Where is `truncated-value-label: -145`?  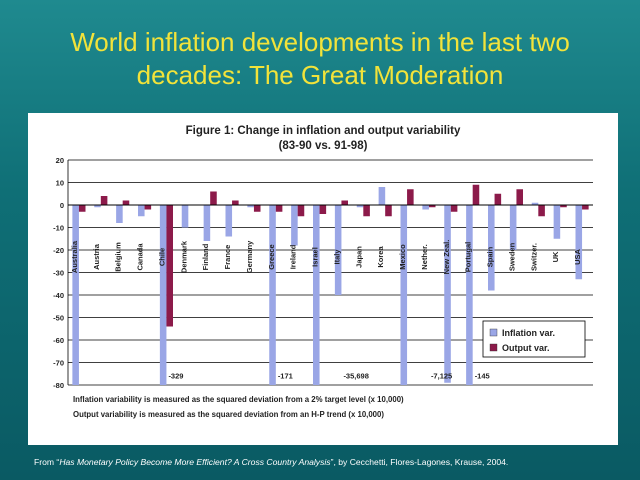 truncated-value-label: -145 is located at coordinates (482, 375).